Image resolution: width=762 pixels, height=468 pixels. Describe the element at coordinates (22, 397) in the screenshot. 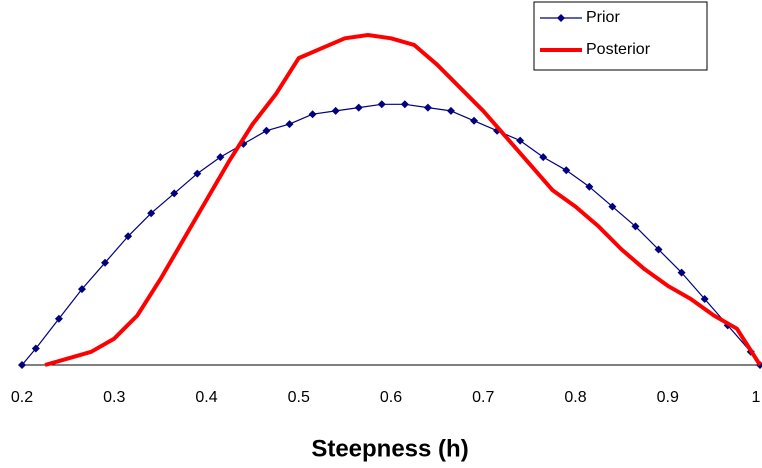

I see `x-tick-label: 0.2` at that location.